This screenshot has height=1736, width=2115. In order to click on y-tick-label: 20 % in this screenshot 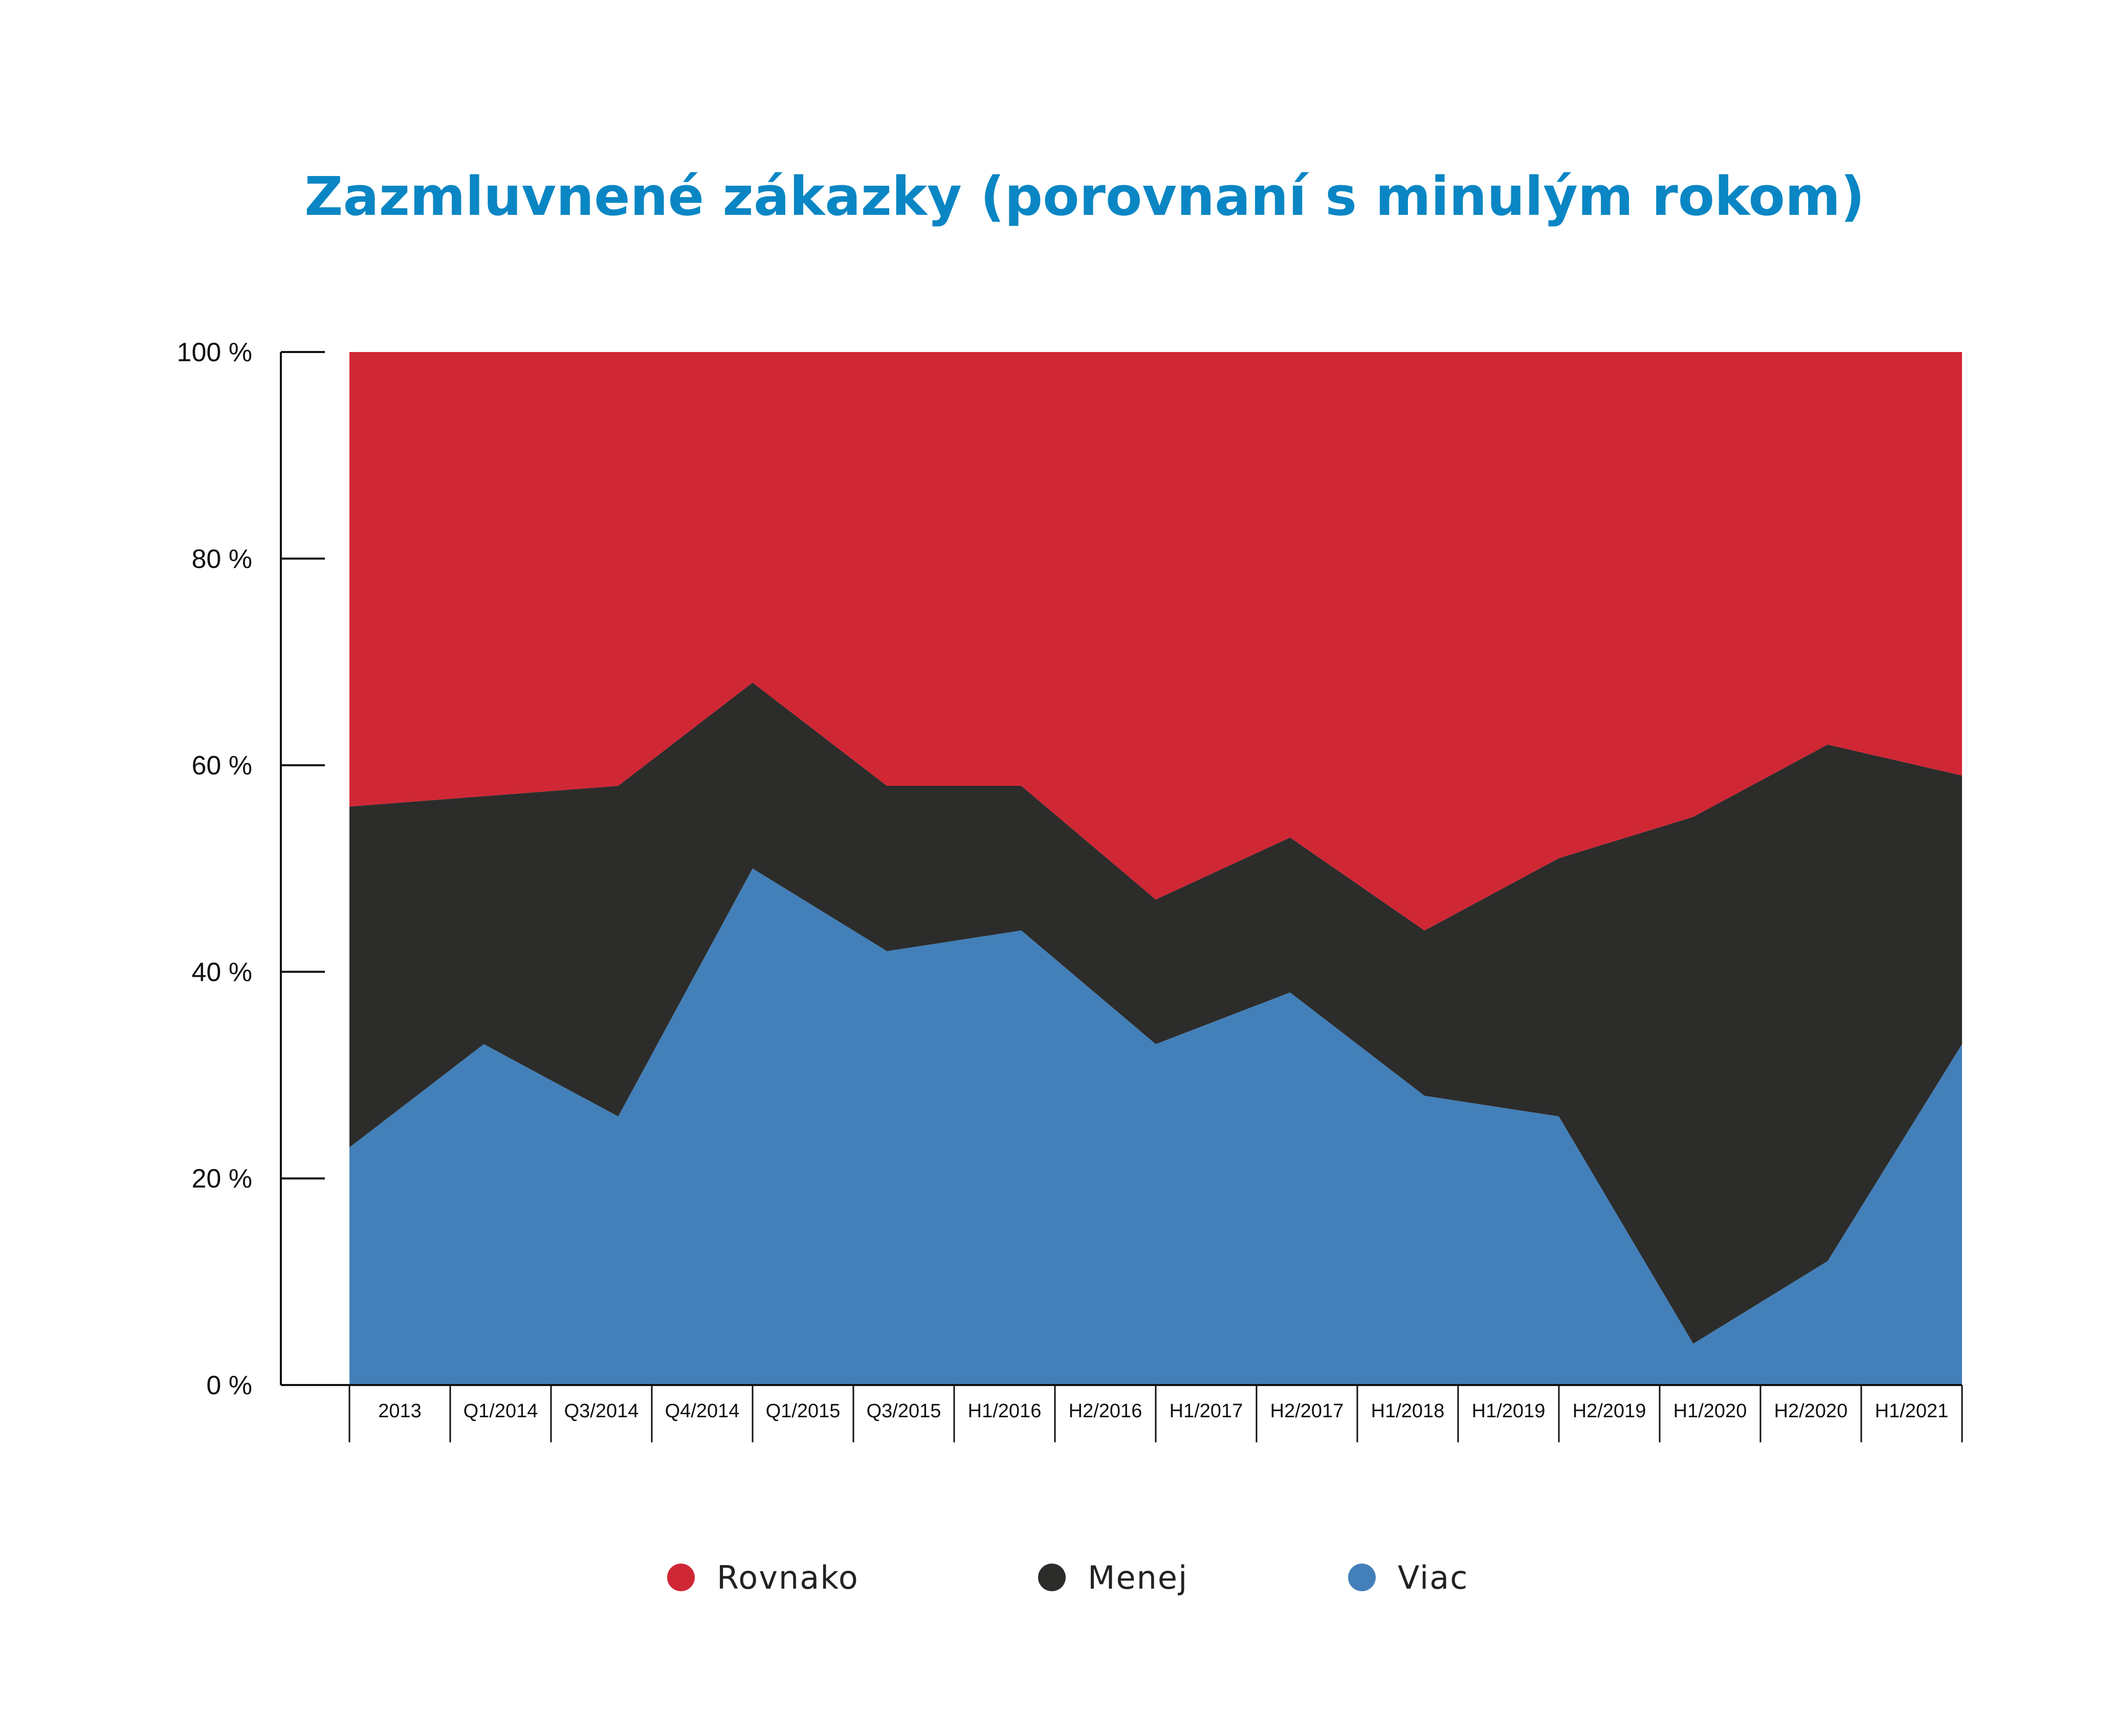, I will do `click(221, 1179)`.